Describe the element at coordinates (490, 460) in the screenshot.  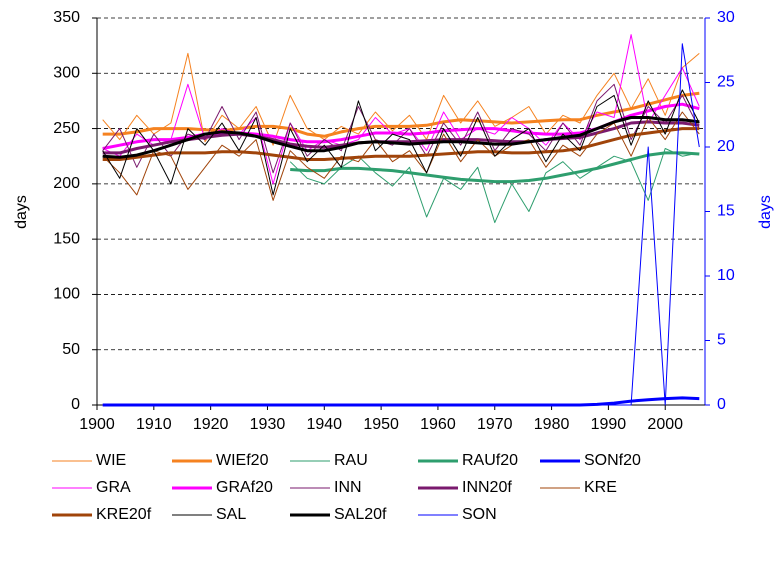
I see `legend-label: RAUf20` at that location.